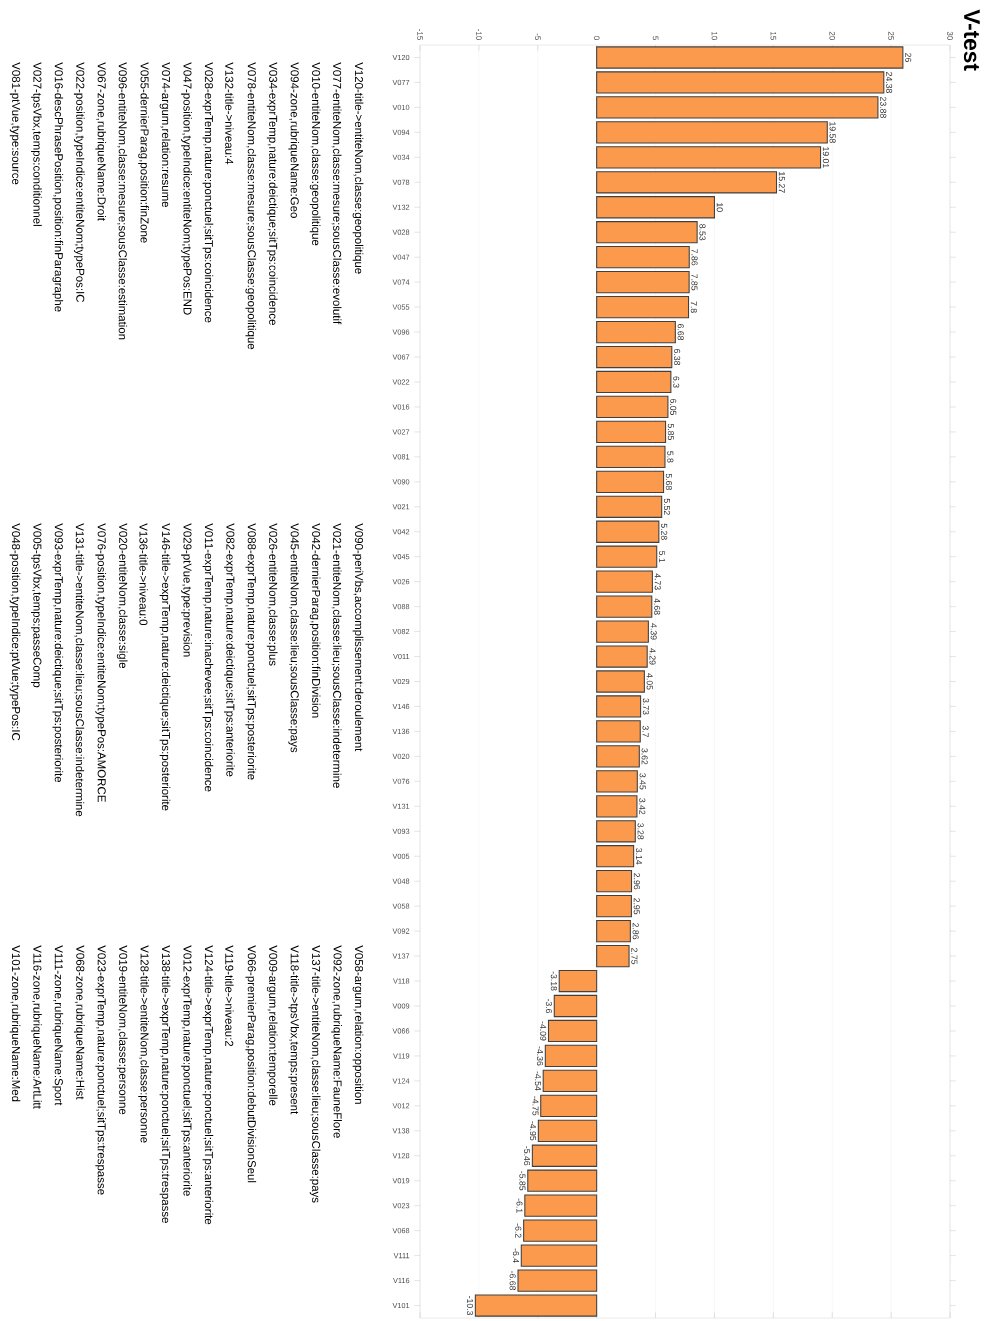 The height and width of the screenshot is (1321, 984). Describe the element at coordinates (832, 35) in the screenshot. I see `x-tick-label: 20` at that location.